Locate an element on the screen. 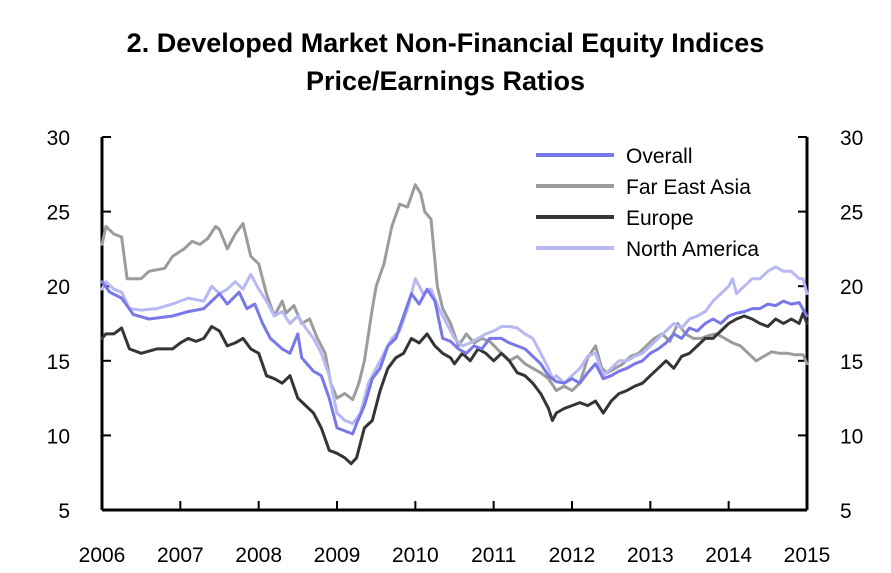 The height and width of the screenshot is (573, 891). y-tick-label-left: 20 is located at coordinates (58, 287).